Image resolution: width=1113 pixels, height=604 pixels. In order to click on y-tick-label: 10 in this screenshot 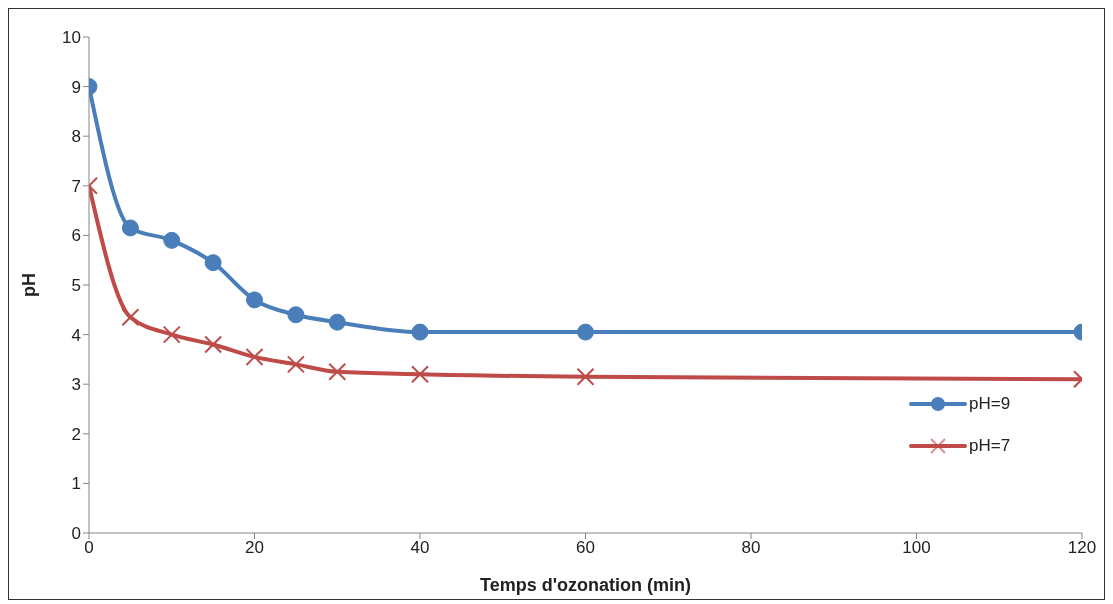, I will do `click(71, 38)`.